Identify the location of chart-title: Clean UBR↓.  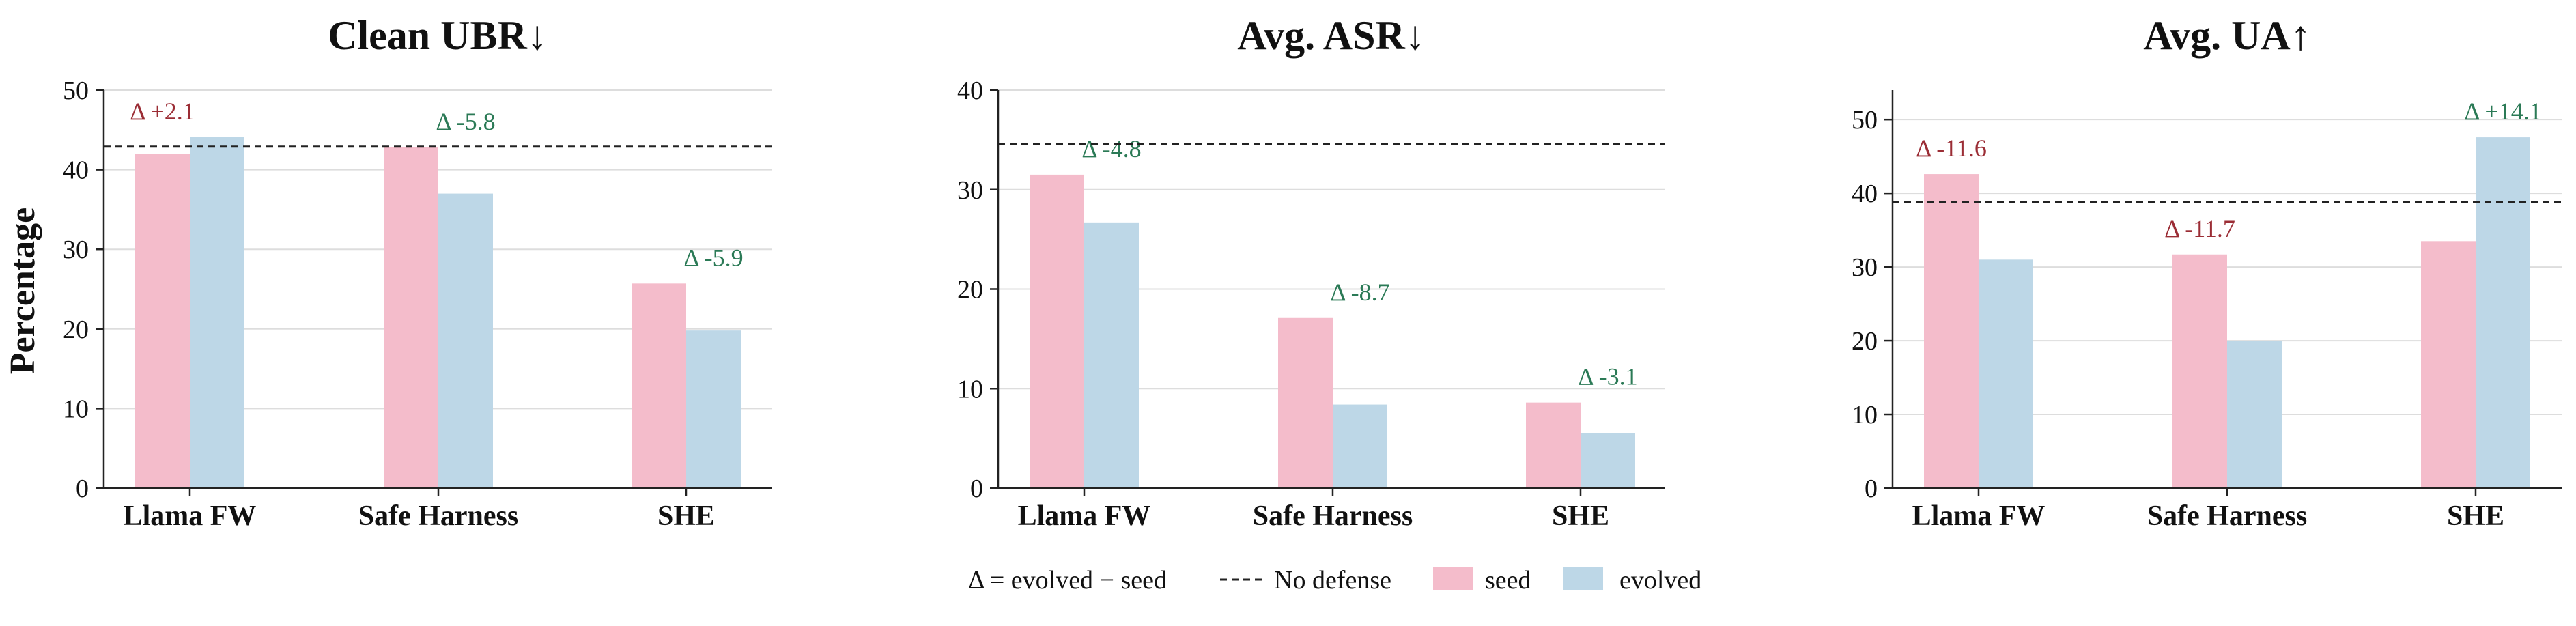
(438, 35).